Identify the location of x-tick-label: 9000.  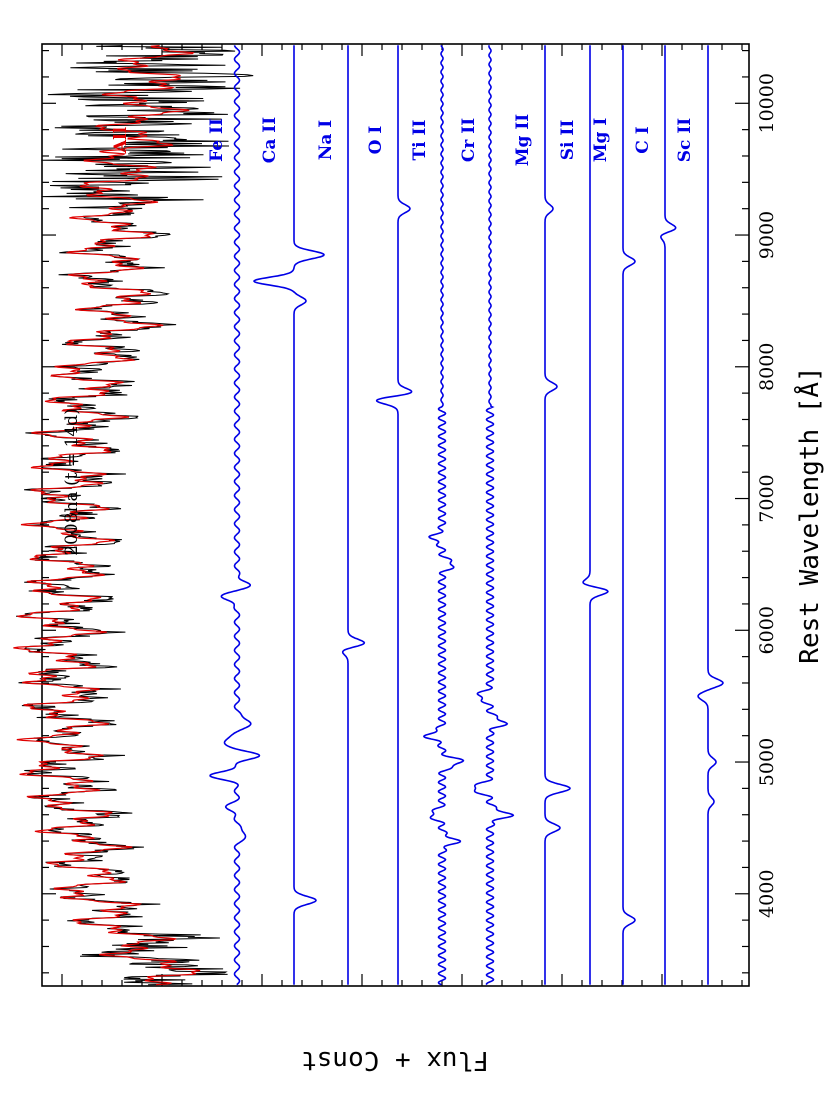
(767, 235).